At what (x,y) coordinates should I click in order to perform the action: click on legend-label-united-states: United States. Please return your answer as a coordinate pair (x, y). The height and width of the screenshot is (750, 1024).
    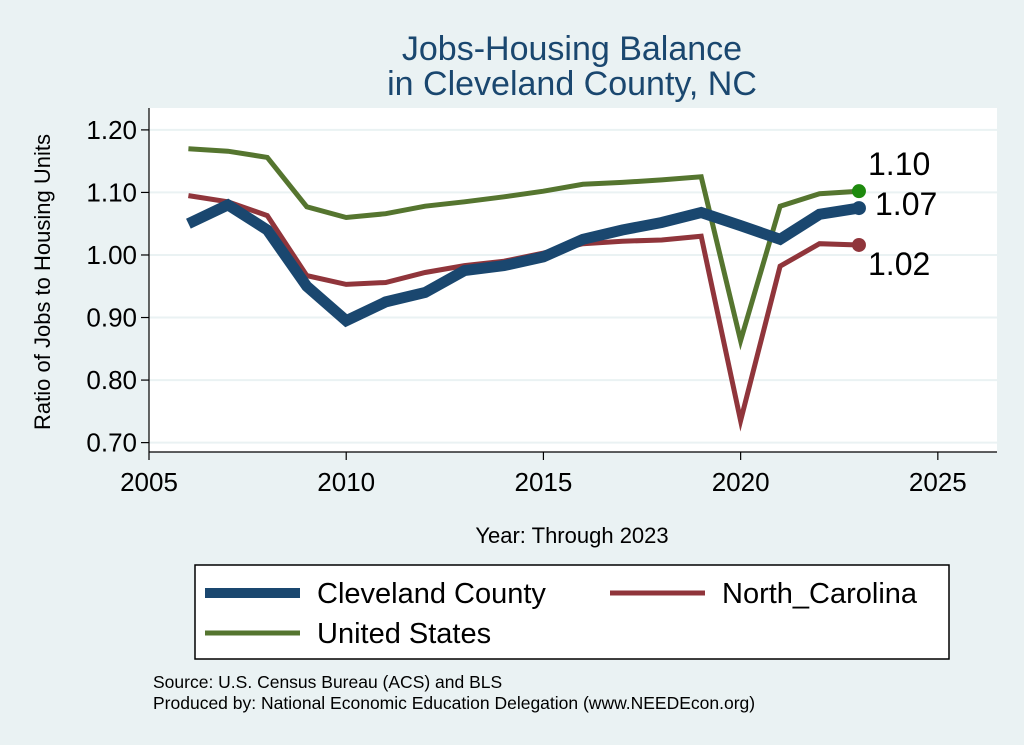
    Looking at the image, I should click on (404, 634).